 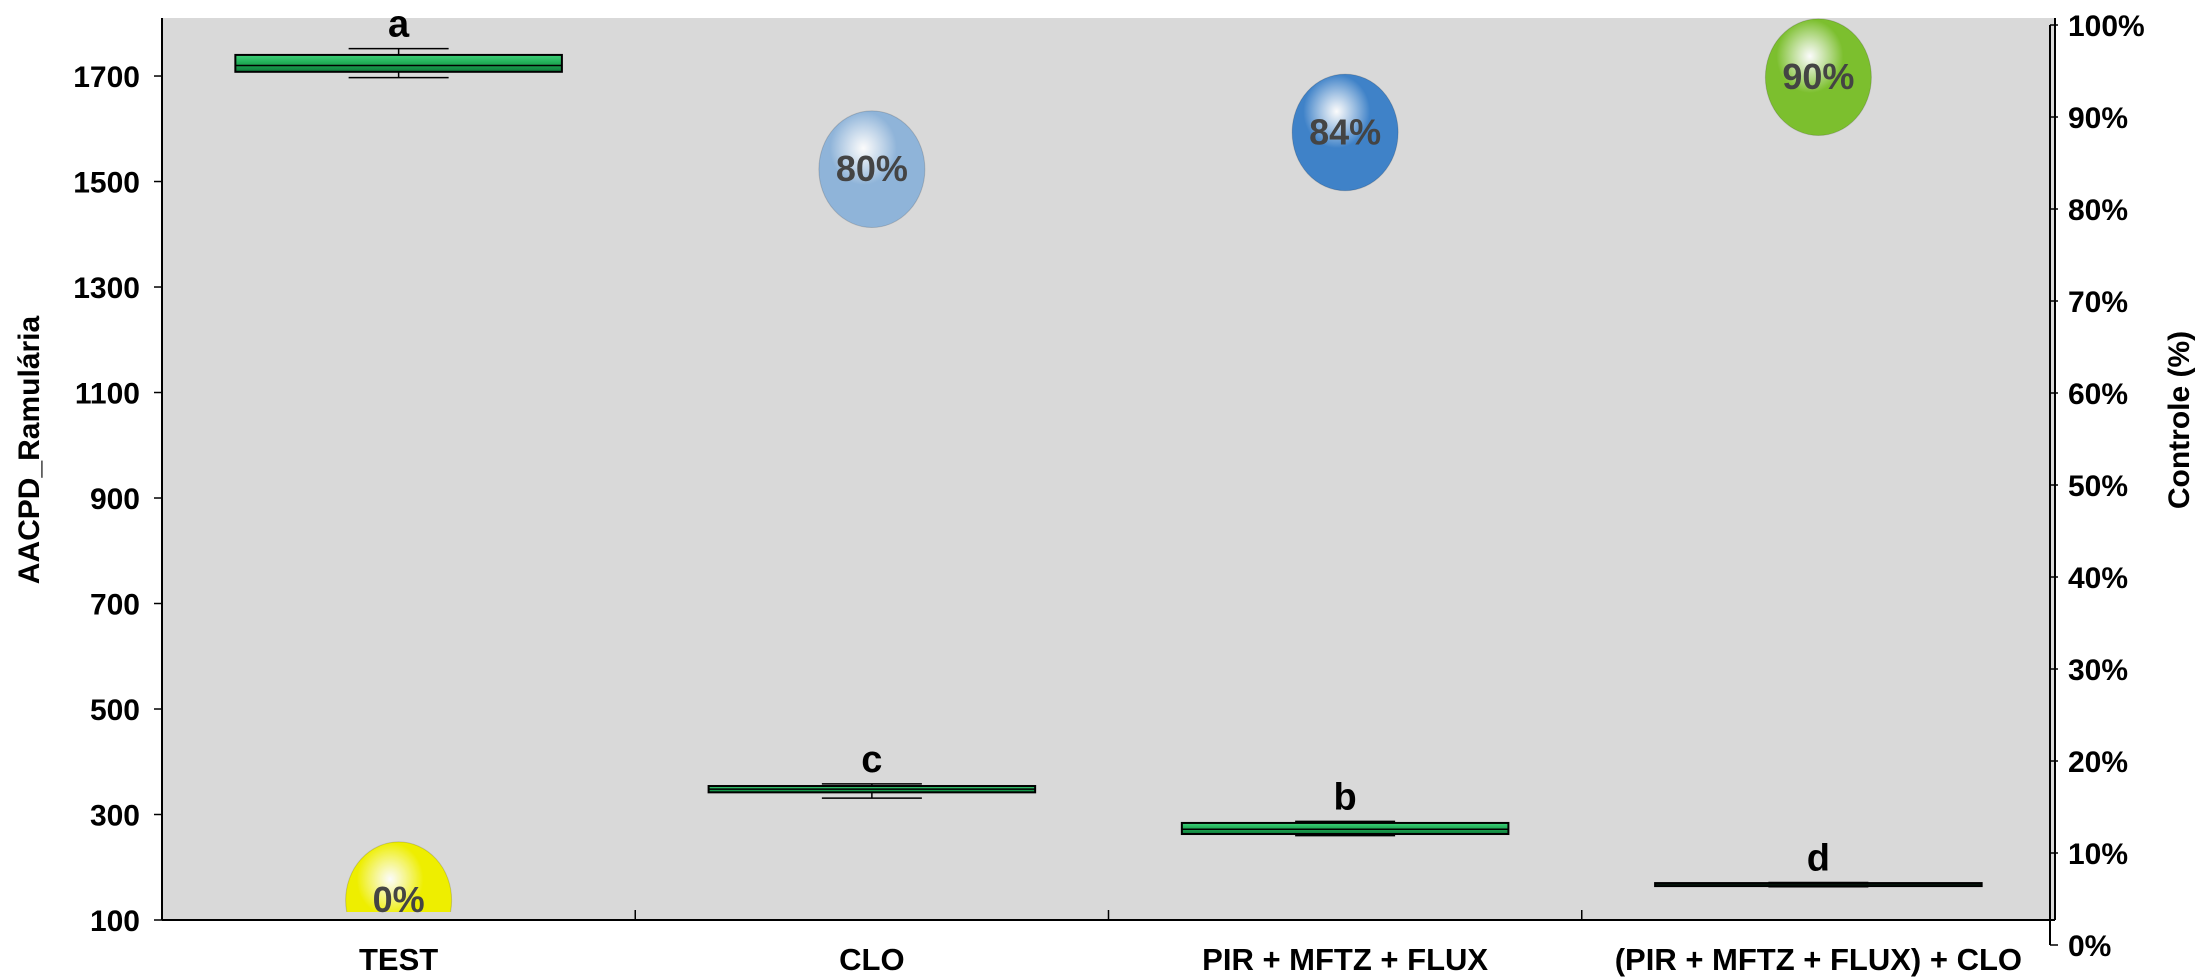 I want to click on y-tick-label: 300, so click(x=115, y=816).